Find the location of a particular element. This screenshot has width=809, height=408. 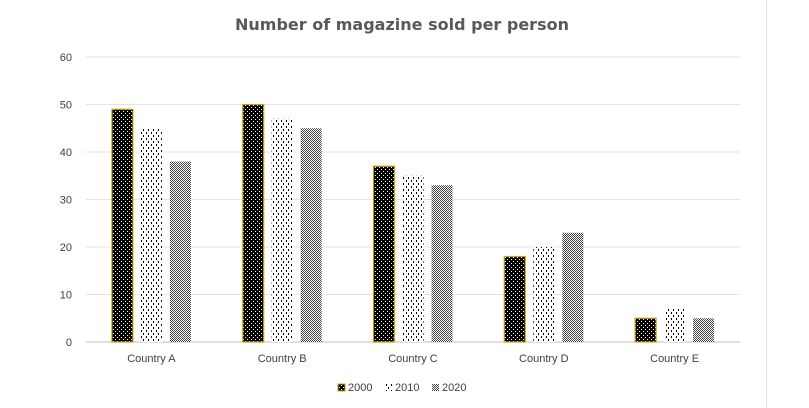

bar-2000-country-d is located at coordinates (514, 299).